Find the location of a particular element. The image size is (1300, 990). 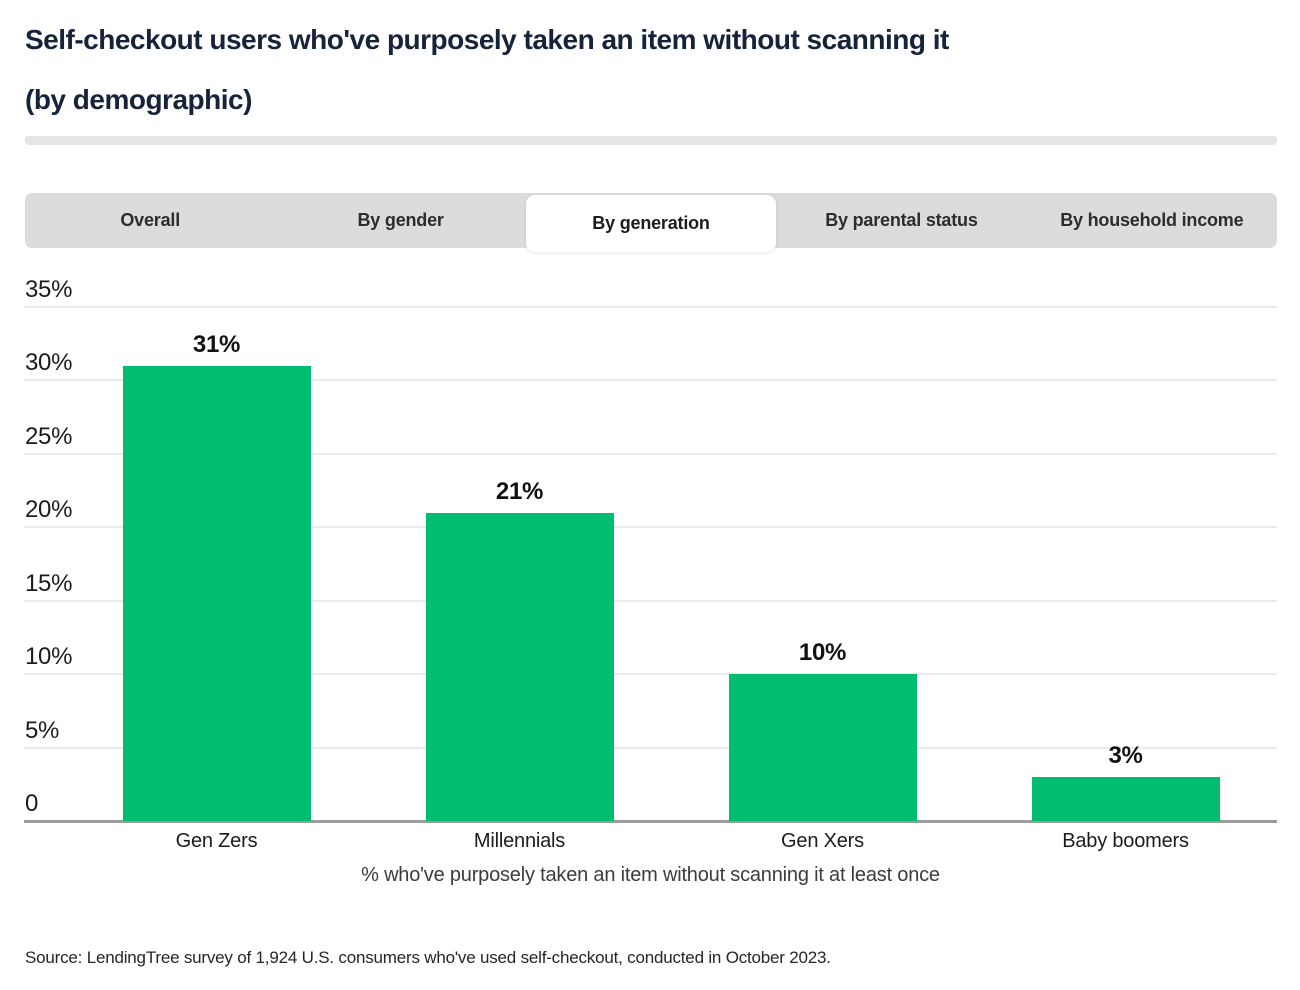

y-tick-label: 5% is located at coordinates (42, 730).